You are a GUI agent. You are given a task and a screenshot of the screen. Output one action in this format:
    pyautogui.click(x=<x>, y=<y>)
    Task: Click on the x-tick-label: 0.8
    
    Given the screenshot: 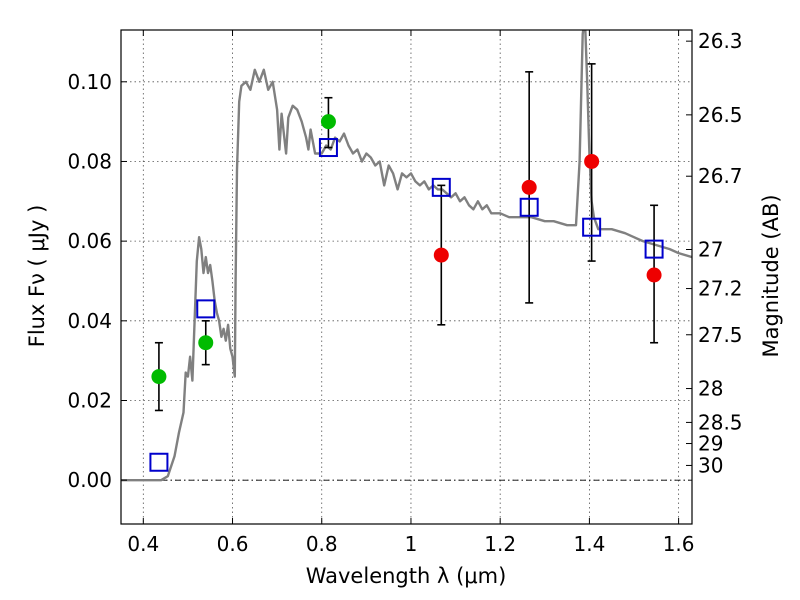 What is the action you would take?
    pyautogui.click(x=322, y=544)
    